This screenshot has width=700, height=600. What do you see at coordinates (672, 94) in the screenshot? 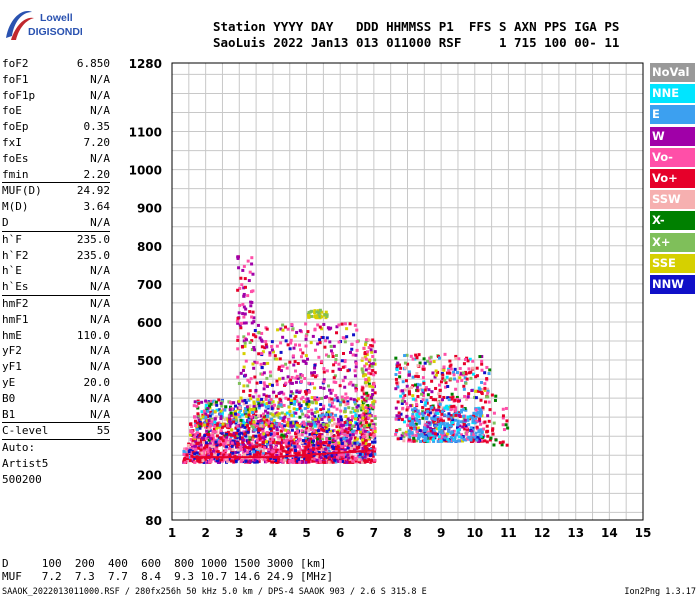
I see `legend-item: NNE` at bounding box center [672, 94].